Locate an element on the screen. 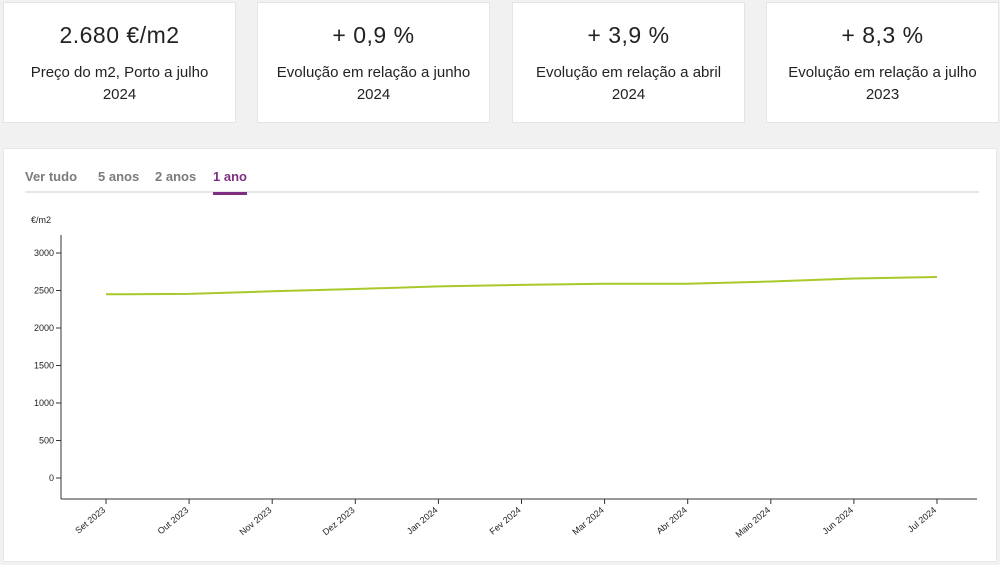 The image size is (1000, 565). tab-all: Ver tudo is located at coordinates (51, 176).